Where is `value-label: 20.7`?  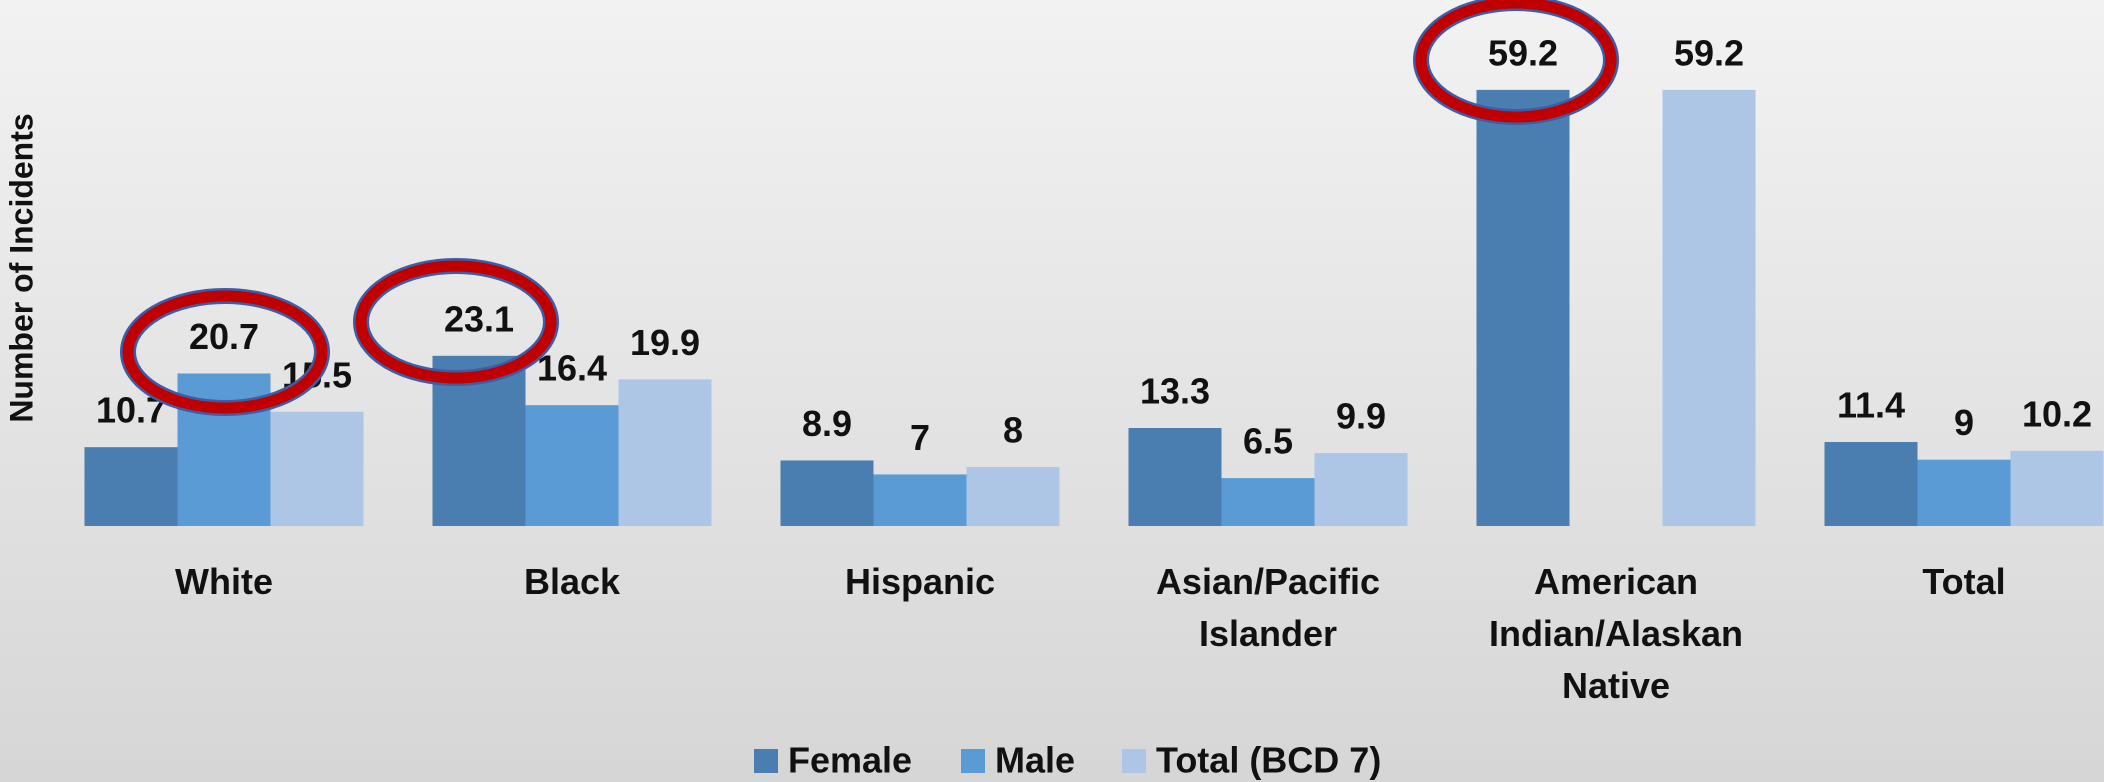 value-label: 20.7 is located at coordinates (224, 336).